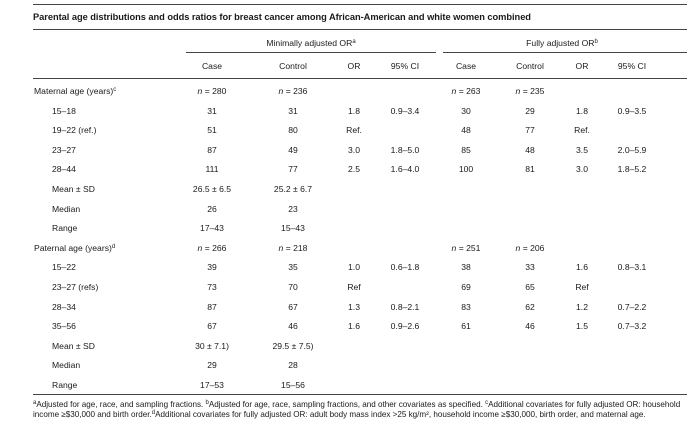 This screenshot has height=428, width=687. I want to click on table-cell: 65, so click(530, 287).